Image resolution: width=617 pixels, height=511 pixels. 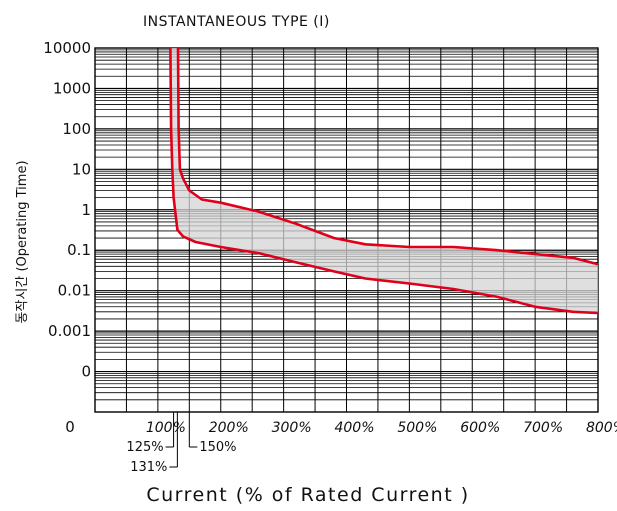 I want to click on x-tick-label: 600%, so click(x=480, y=428).